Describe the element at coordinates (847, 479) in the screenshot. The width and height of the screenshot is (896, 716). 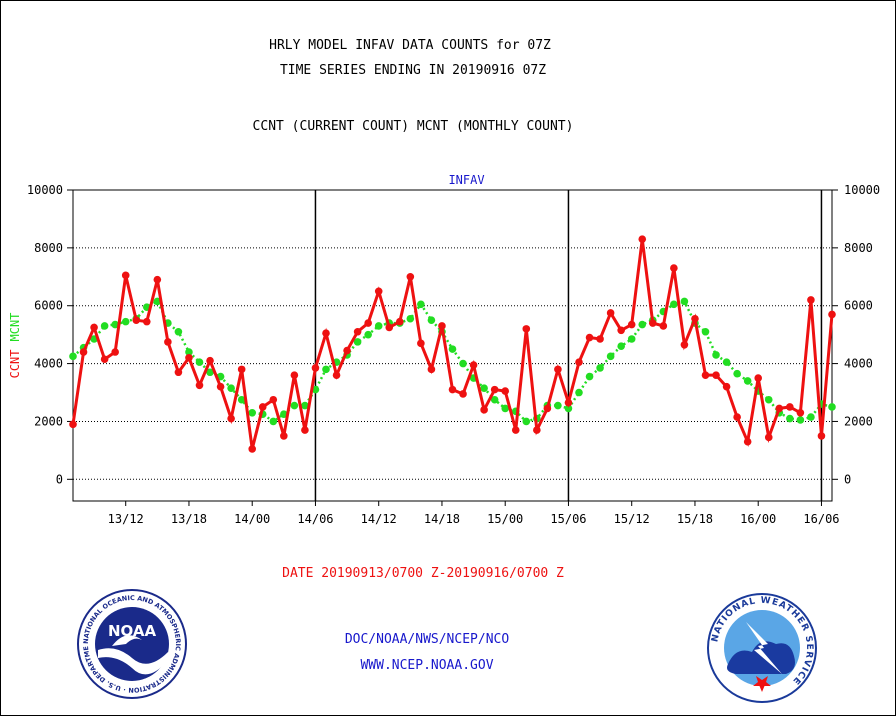
I see `y-tick-label-right: 0` at that location.